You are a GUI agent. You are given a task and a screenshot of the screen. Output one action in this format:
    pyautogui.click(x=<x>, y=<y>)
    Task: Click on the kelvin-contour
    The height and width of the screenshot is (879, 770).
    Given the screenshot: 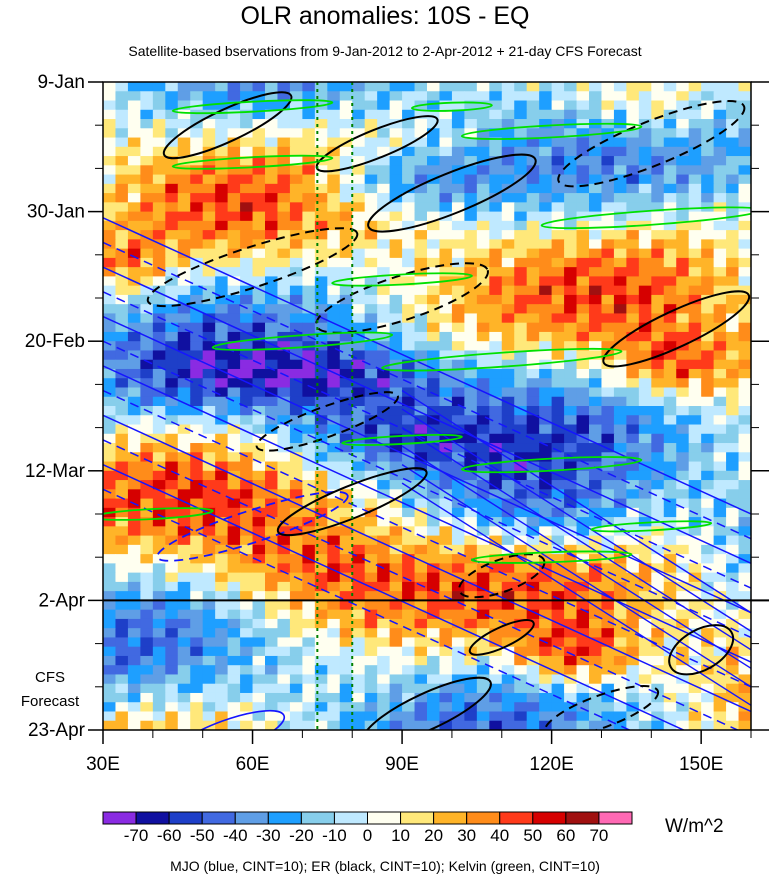 What is the action you would take?
    pyautogui.click(x=402, y=439)
    